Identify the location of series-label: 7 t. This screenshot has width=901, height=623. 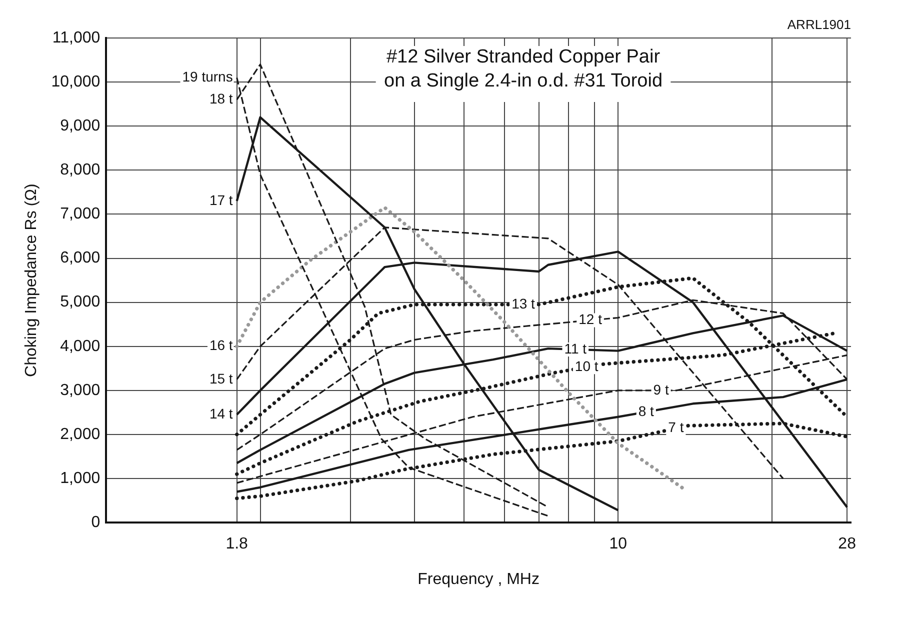
(676, 427).